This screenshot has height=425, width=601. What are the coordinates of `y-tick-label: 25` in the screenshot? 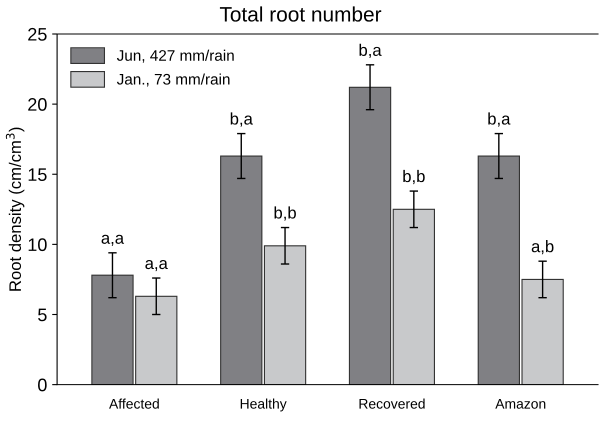 It's located at (37, 34).